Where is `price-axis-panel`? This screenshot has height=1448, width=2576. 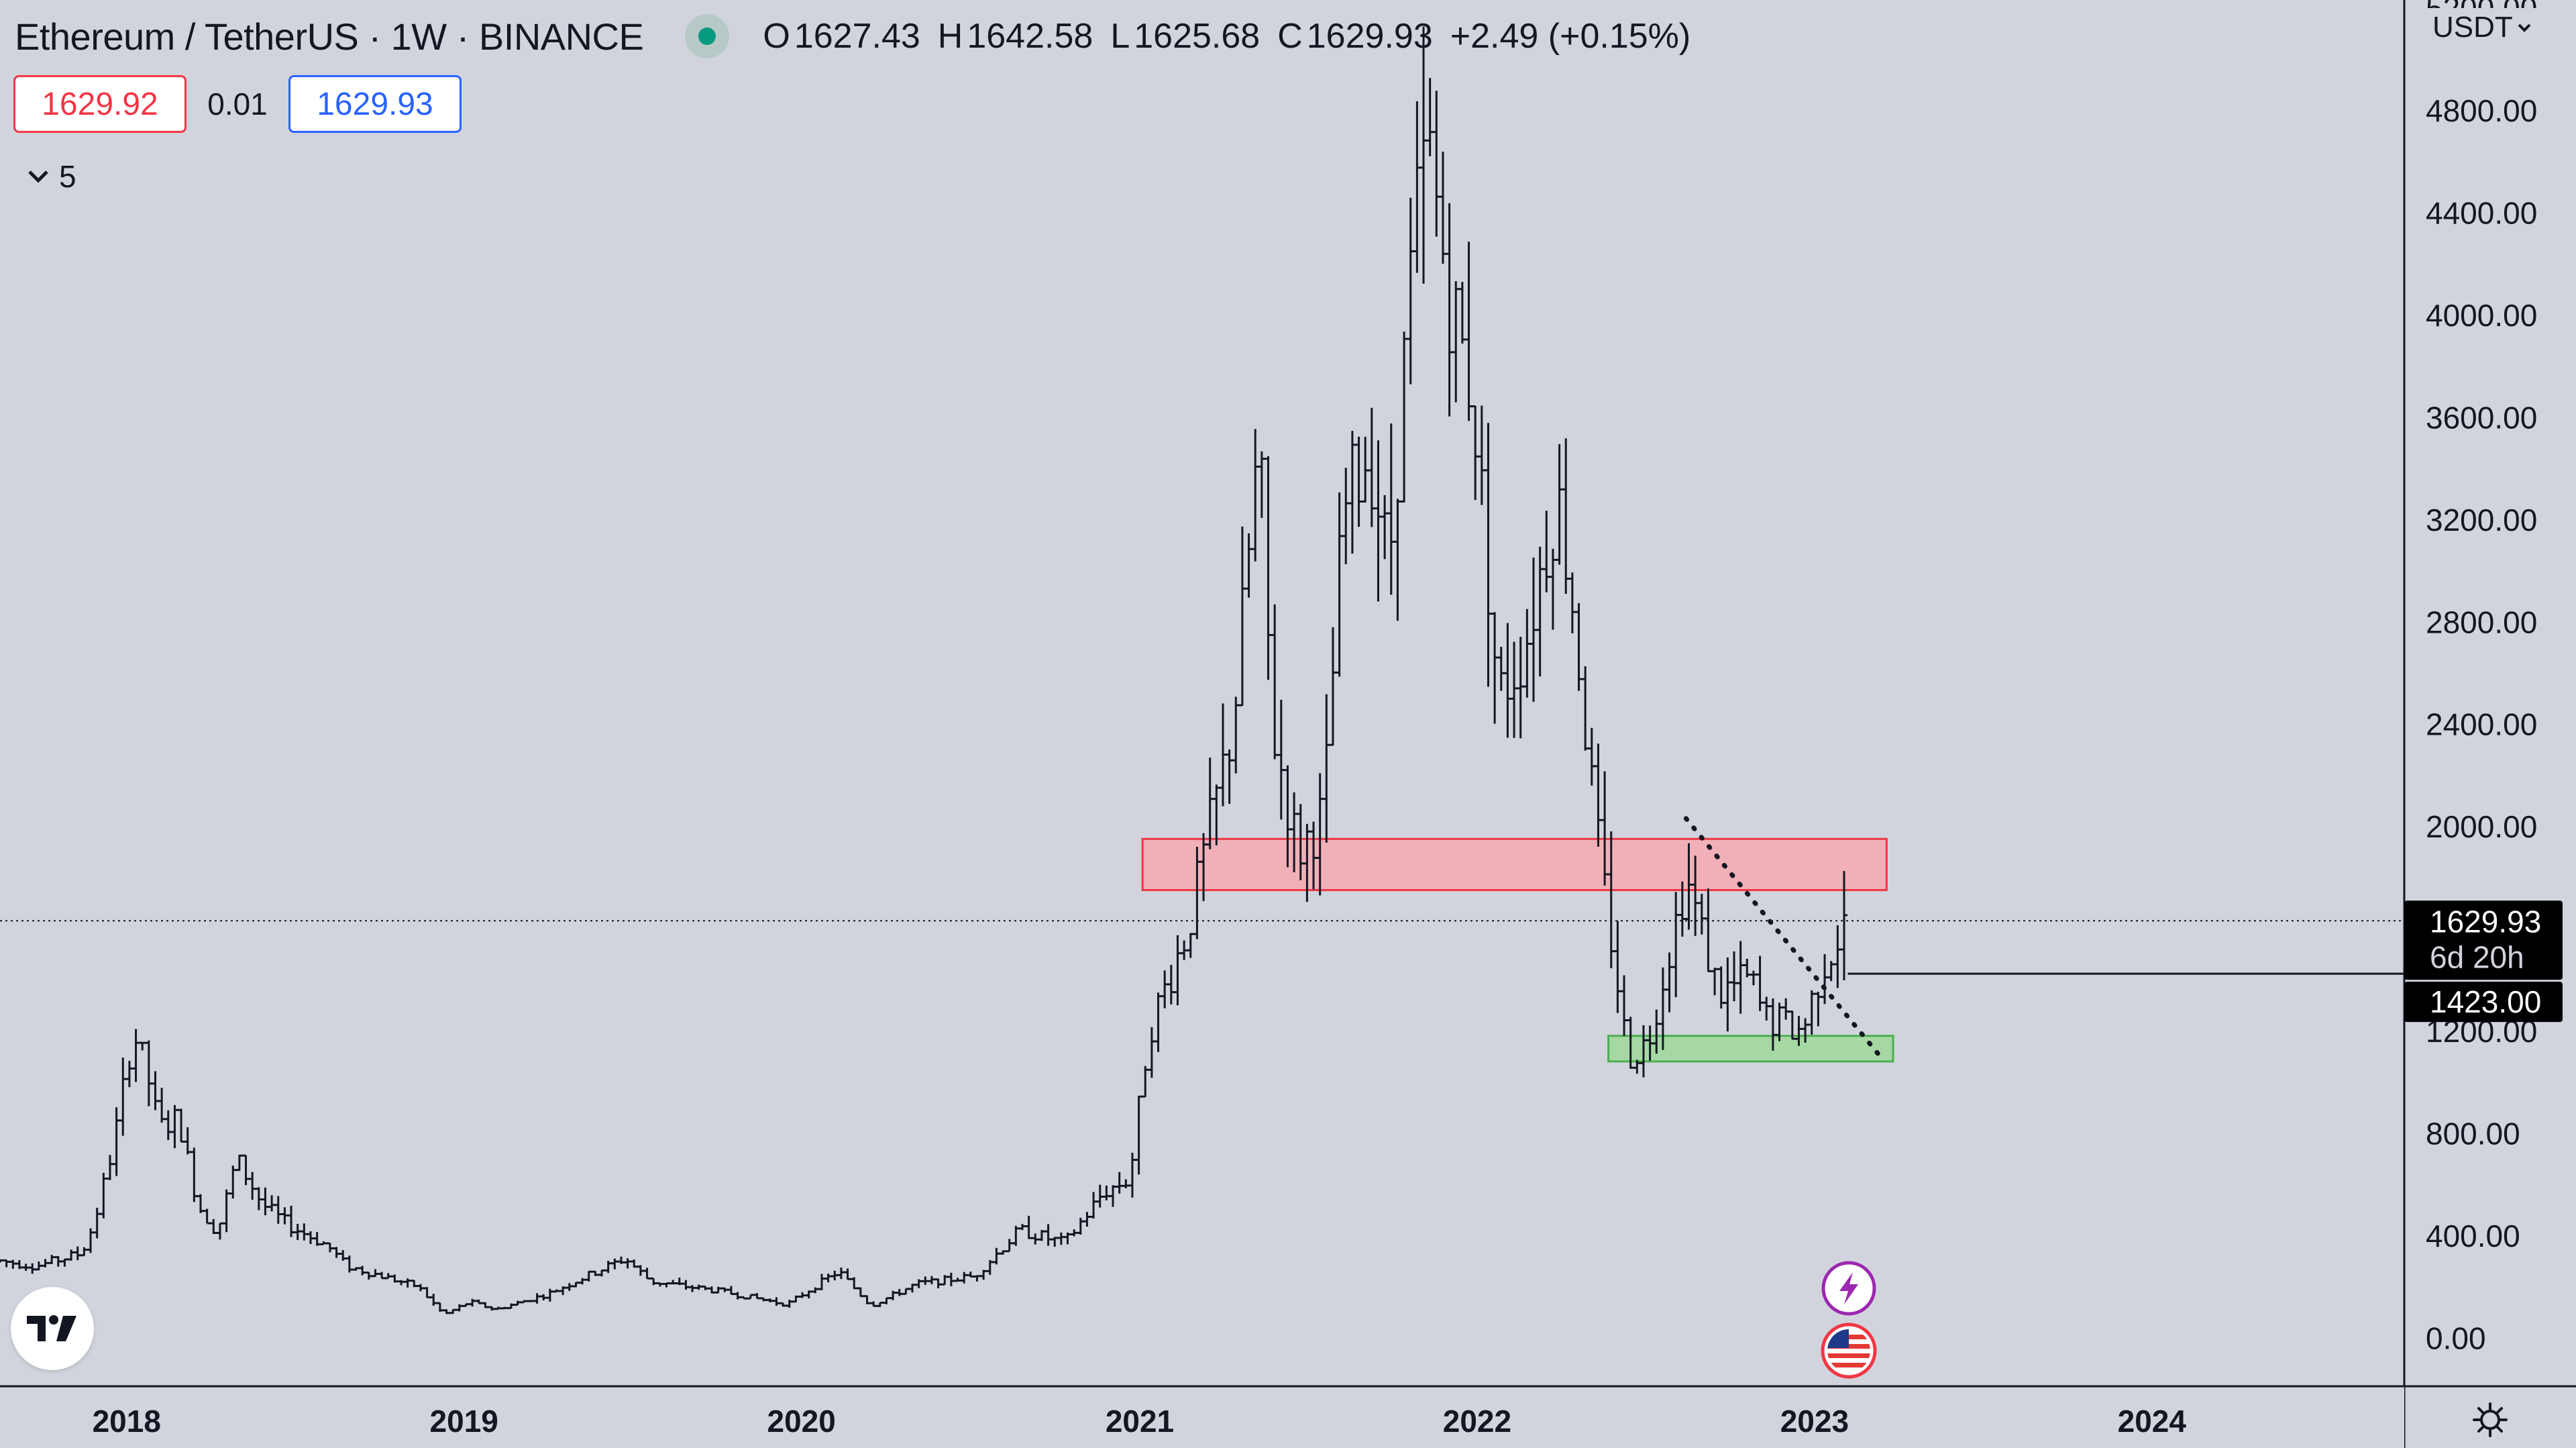 price-axis-panel is located at coordinates (2490, 693).